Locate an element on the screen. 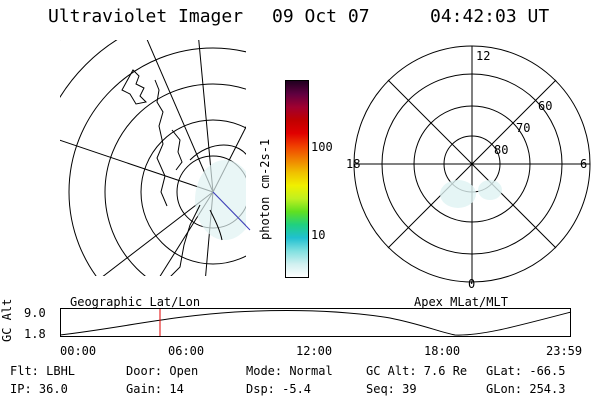 The height and width of the screenshot is (400, 600). mlat-label-80: 80 is located at coordinates (501, 150).